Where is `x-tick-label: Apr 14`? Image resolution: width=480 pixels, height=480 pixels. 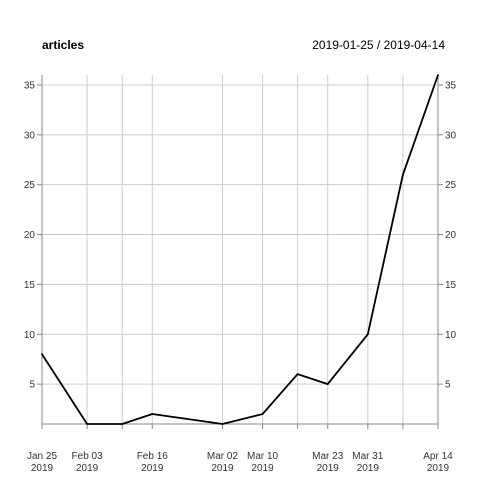 x-tick-label: Apr 14 is located at coordinates (438, 456).